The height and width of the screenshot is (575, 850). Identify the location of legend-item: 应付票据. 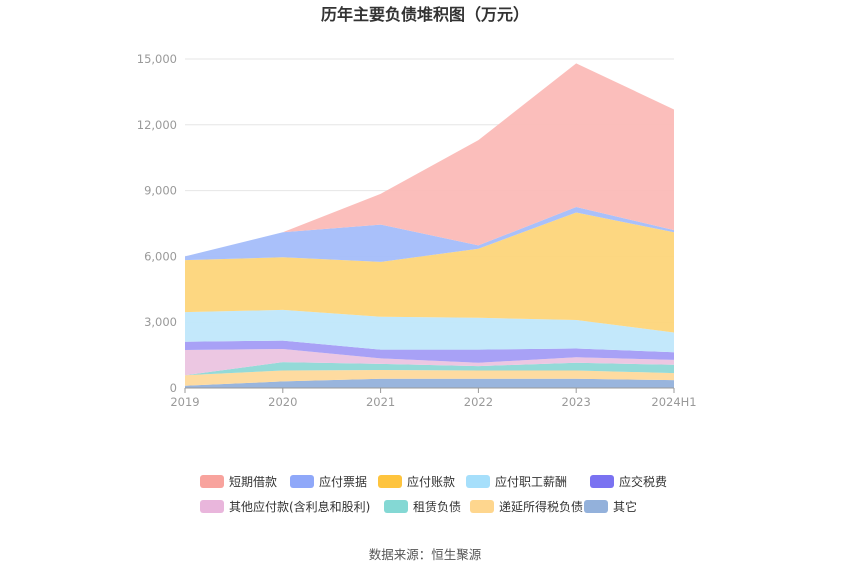
(328, 481).